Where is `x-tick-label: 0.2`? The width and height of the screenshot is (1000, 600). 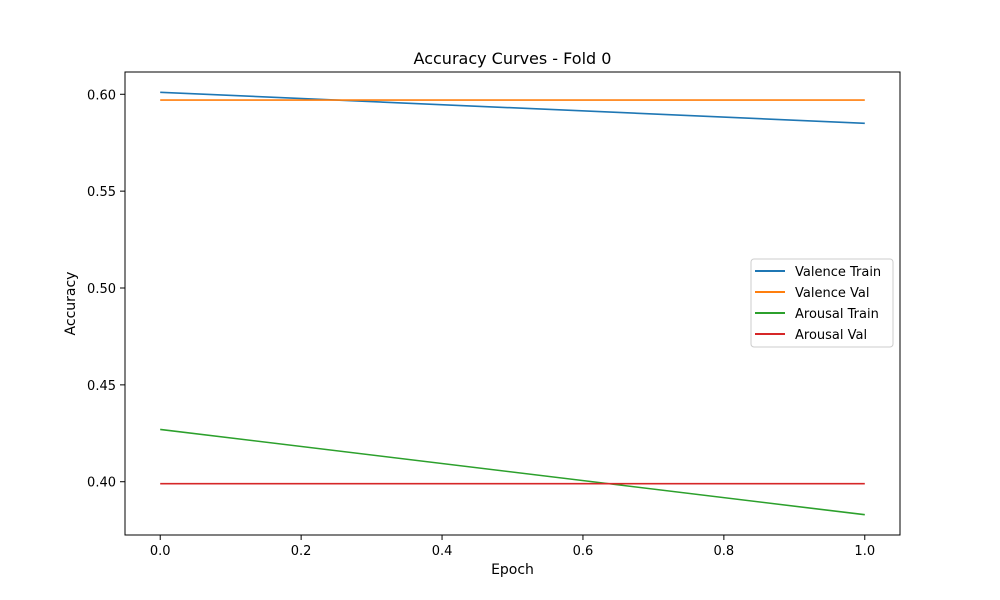
x-tick-label: 0.2 is located at coordinates (301, 551).